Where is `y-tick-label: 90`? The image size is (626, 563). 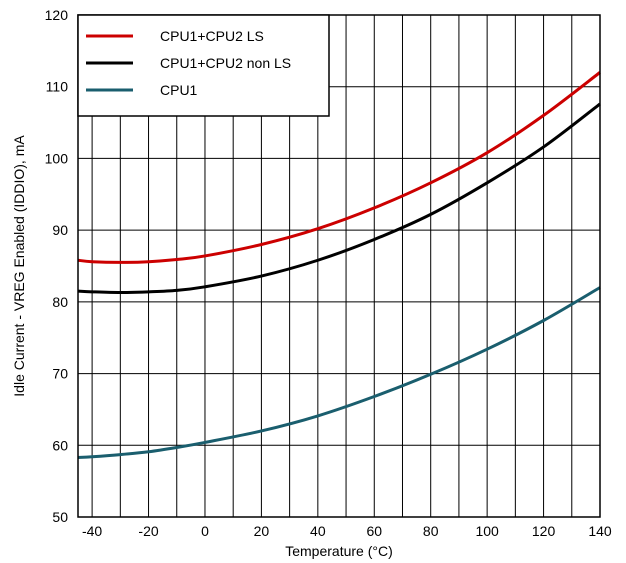 y-tick-label: 90 is located at coordinates (60, 230).